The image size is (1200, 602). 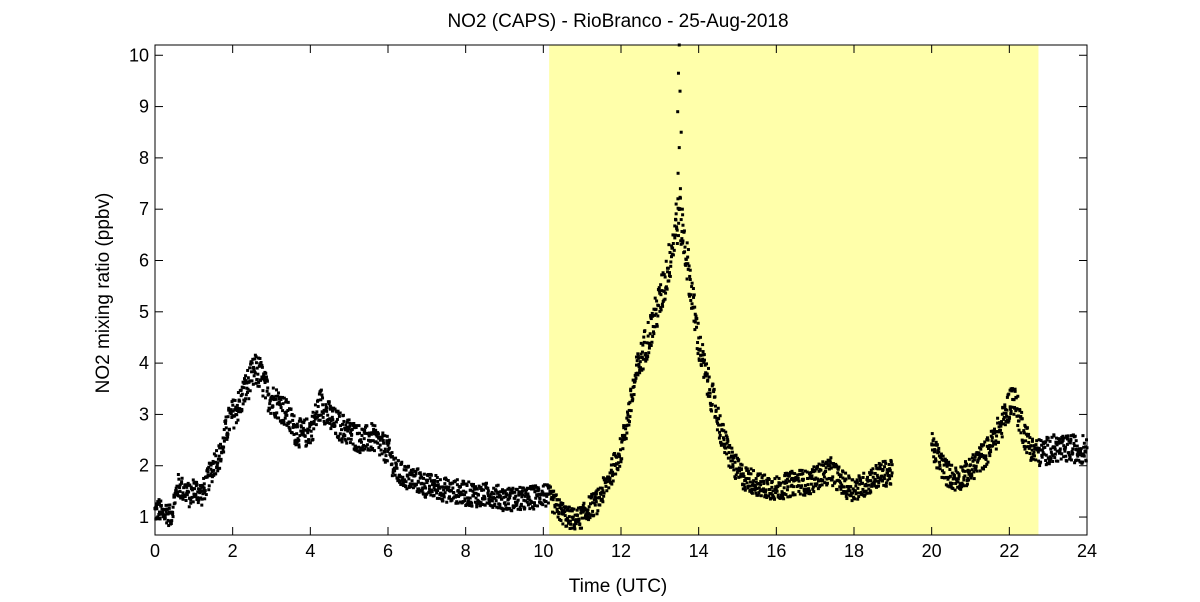 What do you see at coordinates (144, 158) in the screenshot?
I see `y-tick-label: 8` at bounding box center [144, 158].